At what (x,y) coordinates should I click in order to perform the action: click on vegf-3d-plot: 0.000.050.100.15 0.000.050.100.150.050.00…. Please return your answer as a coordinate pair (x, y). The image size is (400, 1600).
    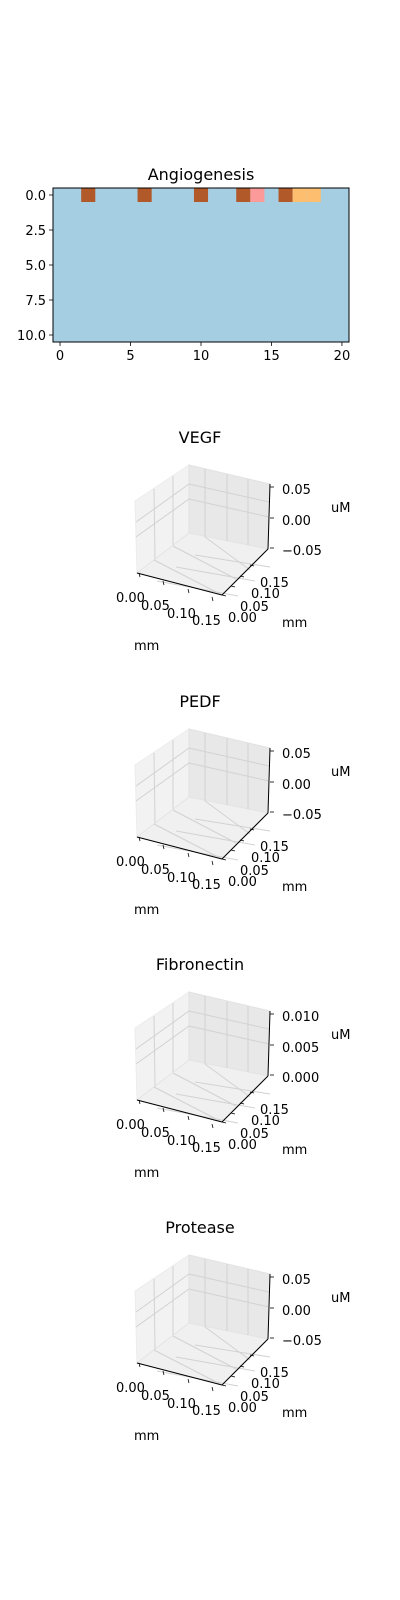
    Looking at the image, I should click on (233, 541).